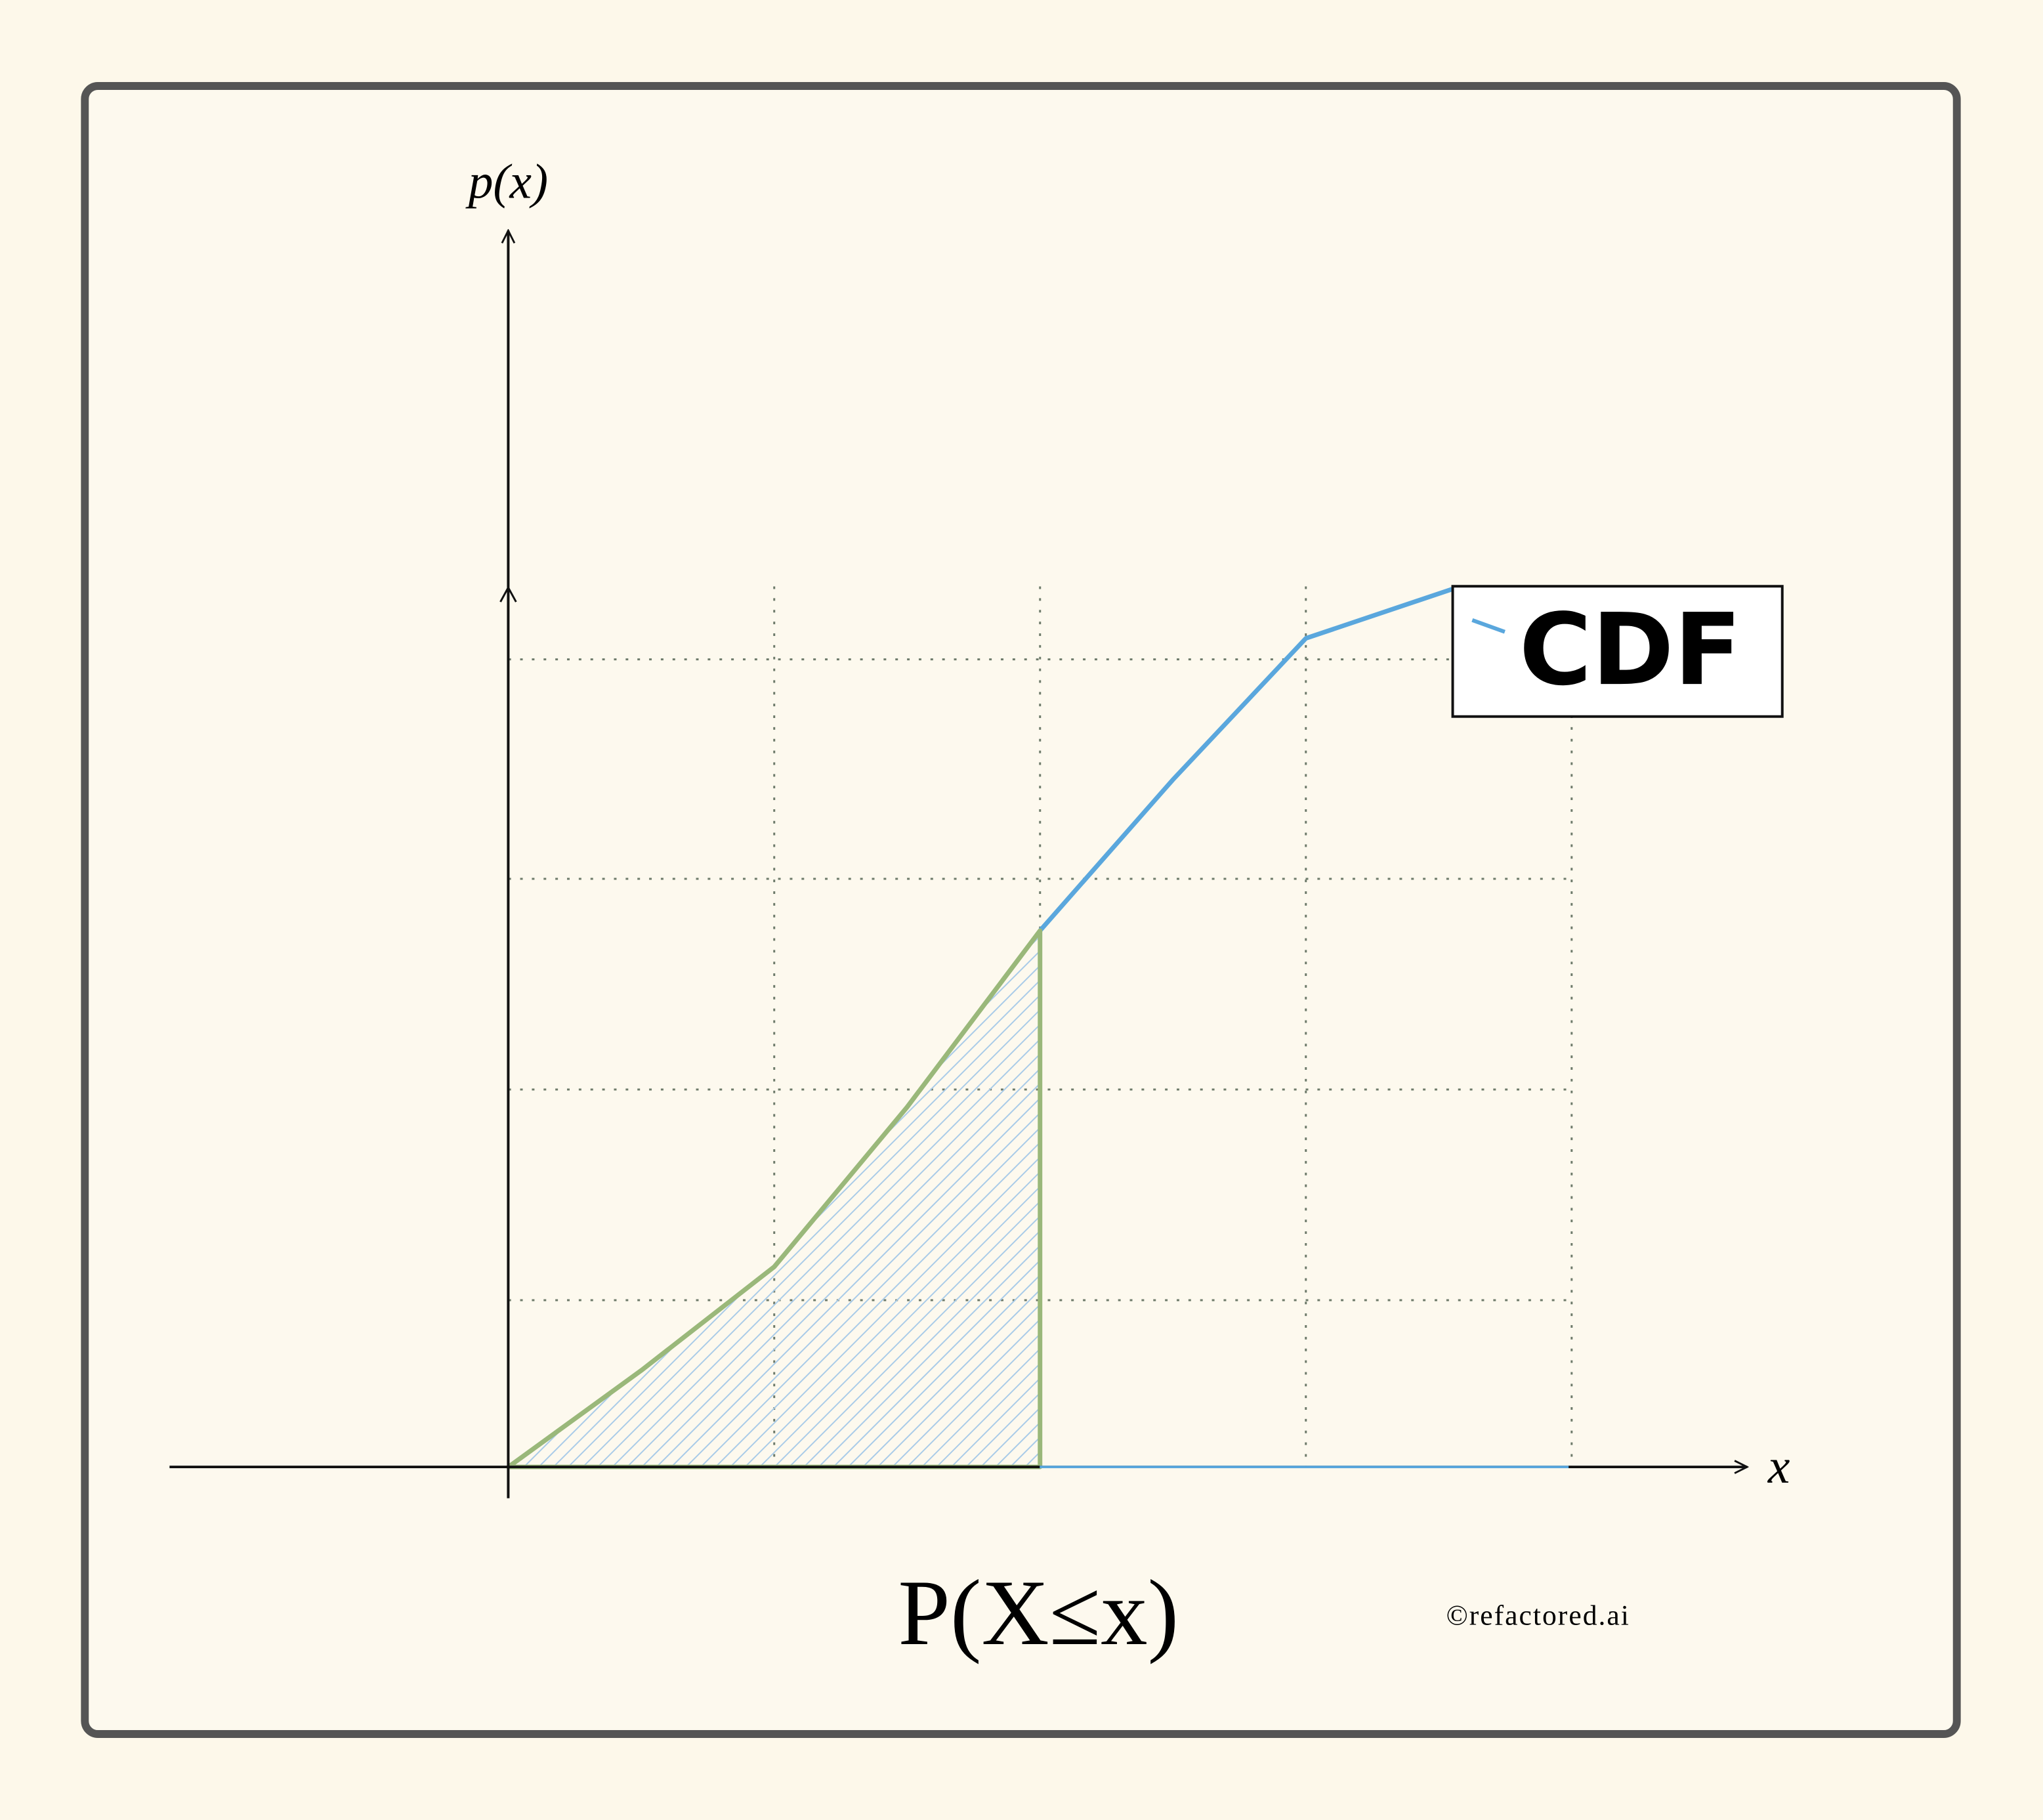 This screenshot has height=1820, width=2043. Describe the element at coordinates (1488, 626) in the screenshot. I see `legend-swatch` at that location.